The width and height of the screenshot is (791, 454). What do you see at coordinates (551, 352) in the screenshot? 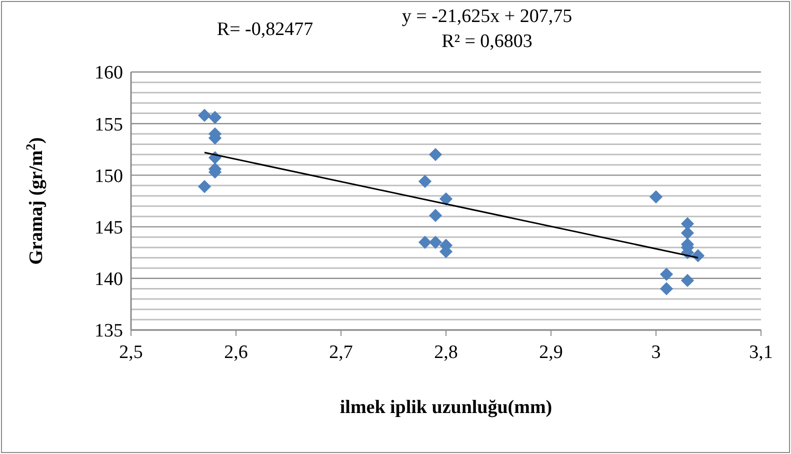
I see `x-tick-label: 2,9` at bounding box center [551, 352].